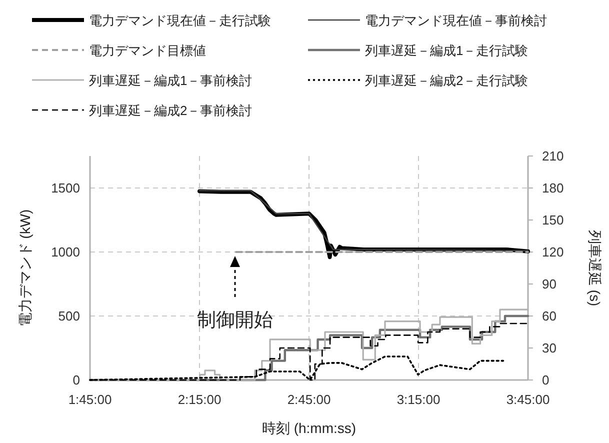 This screenshot has width=609, height=443. What do you see at coordinates (549, 284) in the screenshot?
I see `y2-tick-label: 90` at bounding box center [549, 284].